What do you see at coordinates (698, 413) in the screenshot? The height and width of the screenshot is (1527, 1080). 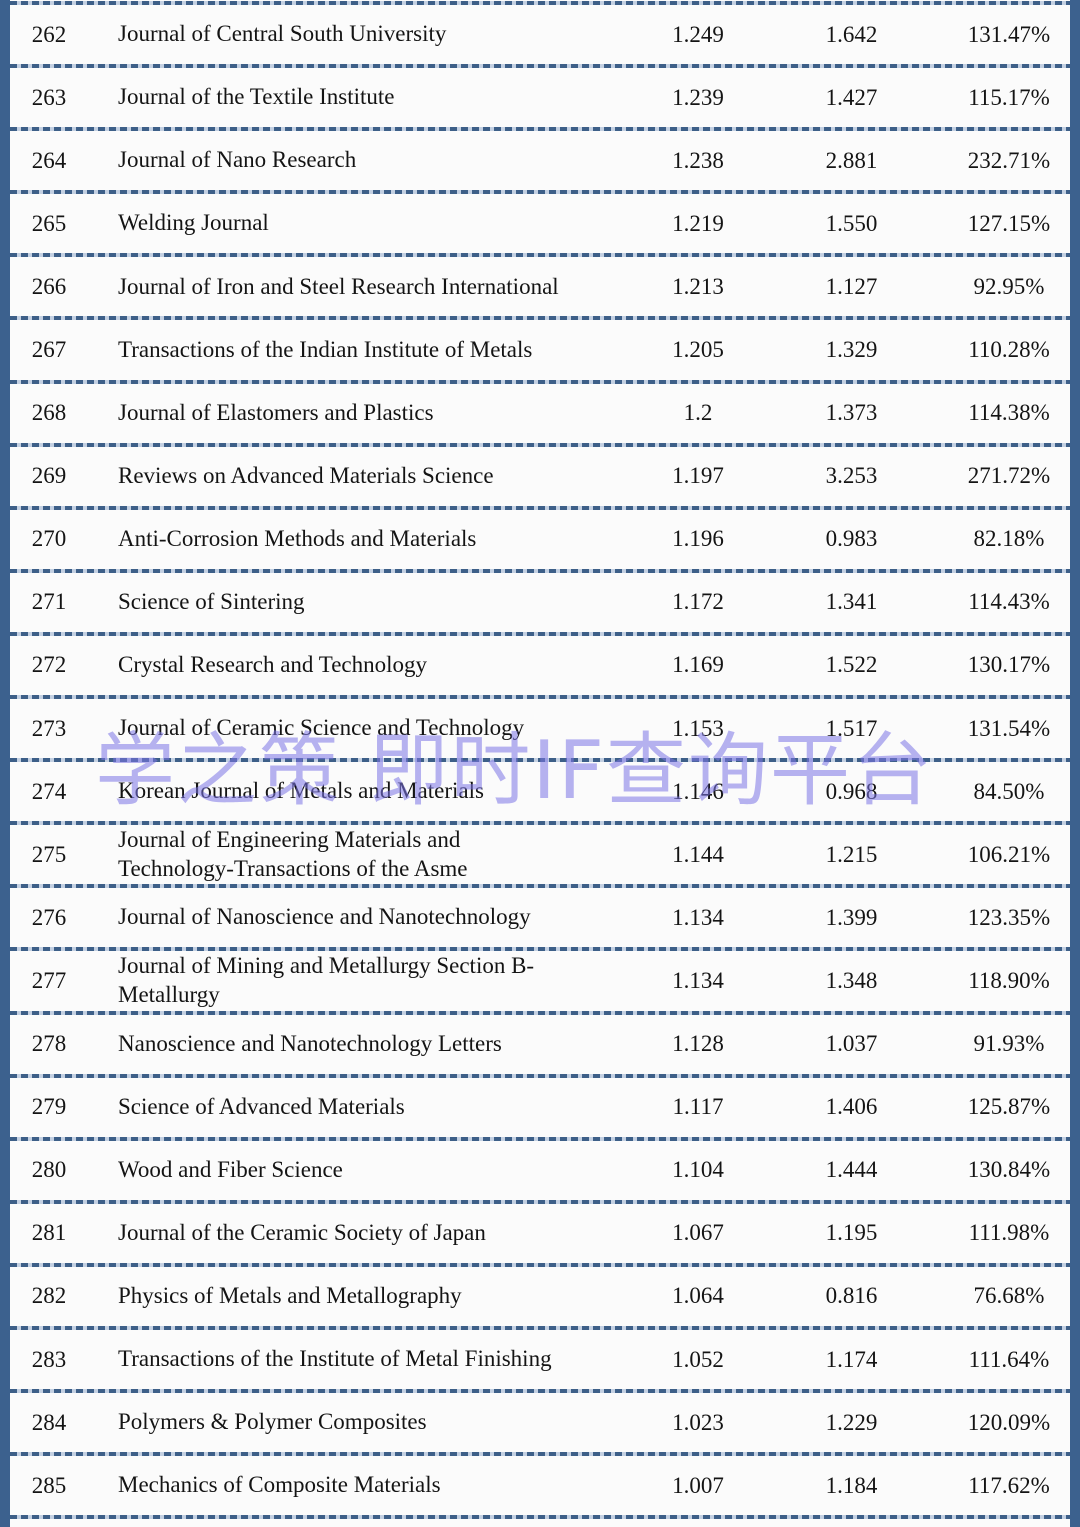 I see `impact-factor-cell: 1.2` at bounding box center [698, 413].